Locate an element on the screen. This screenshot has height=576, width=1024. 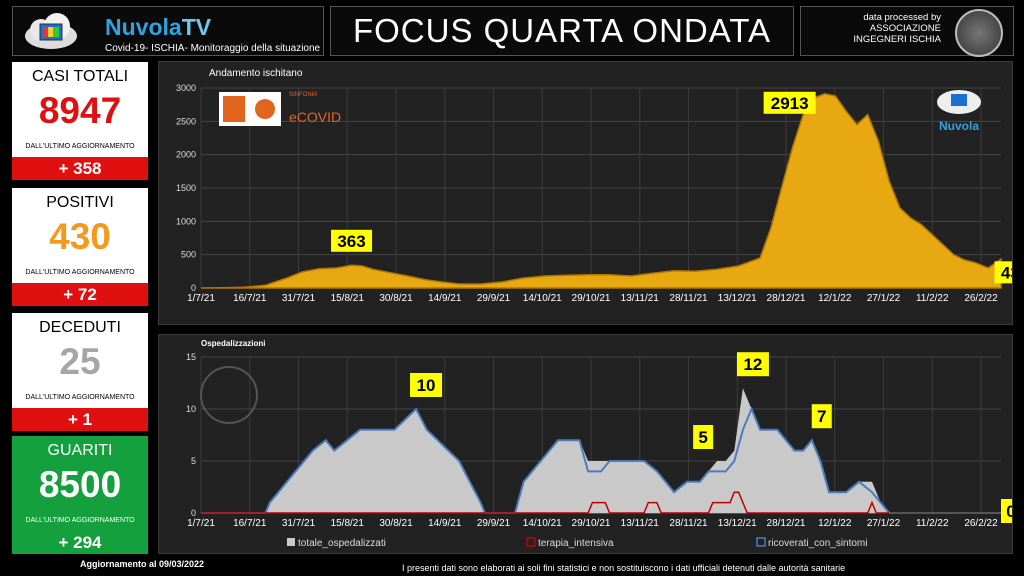
update-date: Aggiornamento al 09/03/2022 is located at coordinates (142, 564).